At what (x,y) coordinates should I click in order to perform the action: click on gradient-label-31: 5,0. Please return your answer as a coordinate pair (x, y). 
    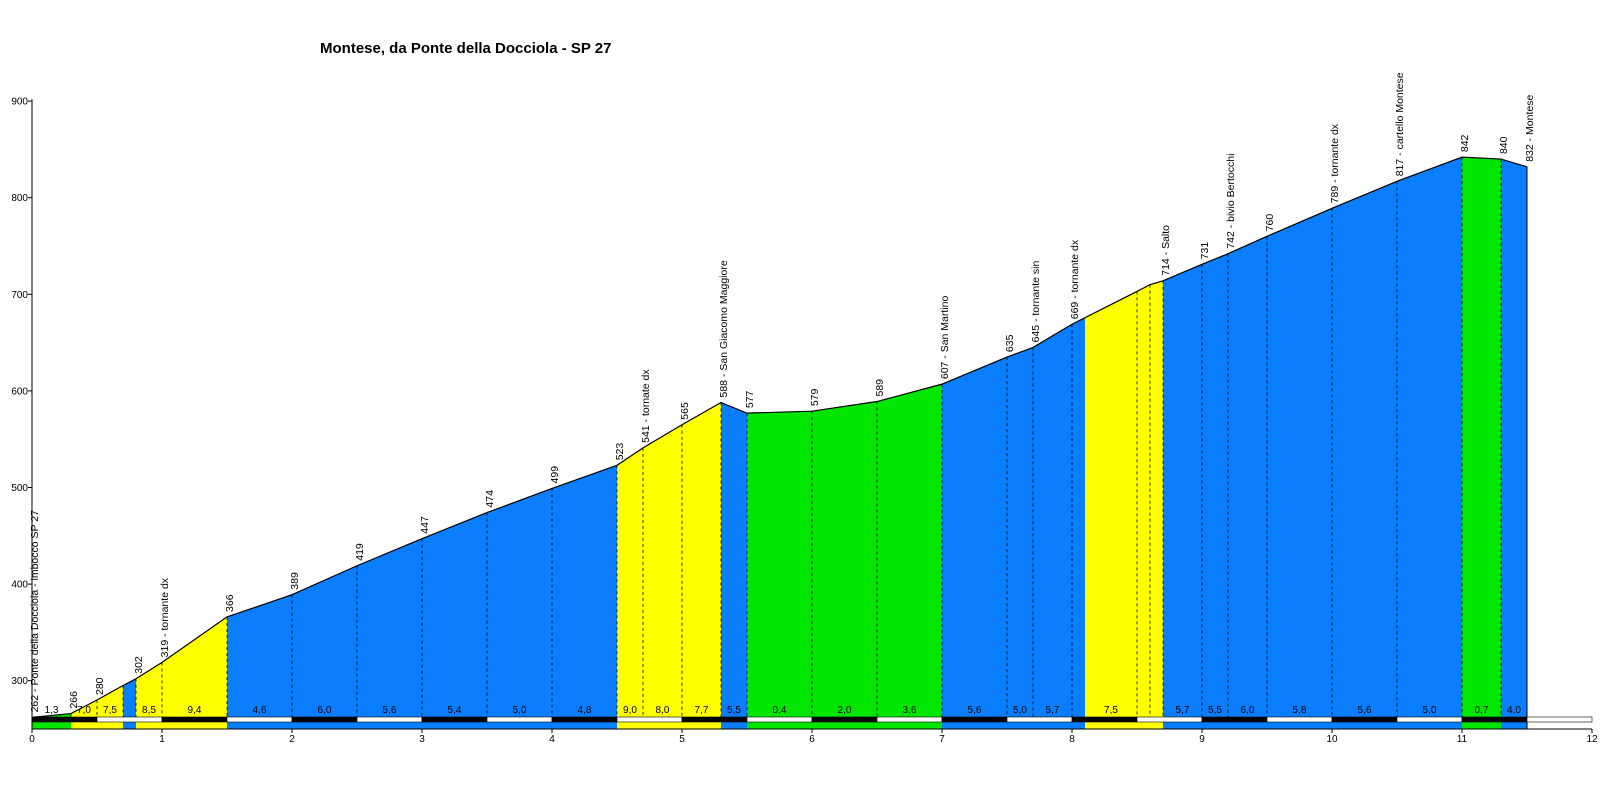
    Looking at the image, I should click on (1430, 710).